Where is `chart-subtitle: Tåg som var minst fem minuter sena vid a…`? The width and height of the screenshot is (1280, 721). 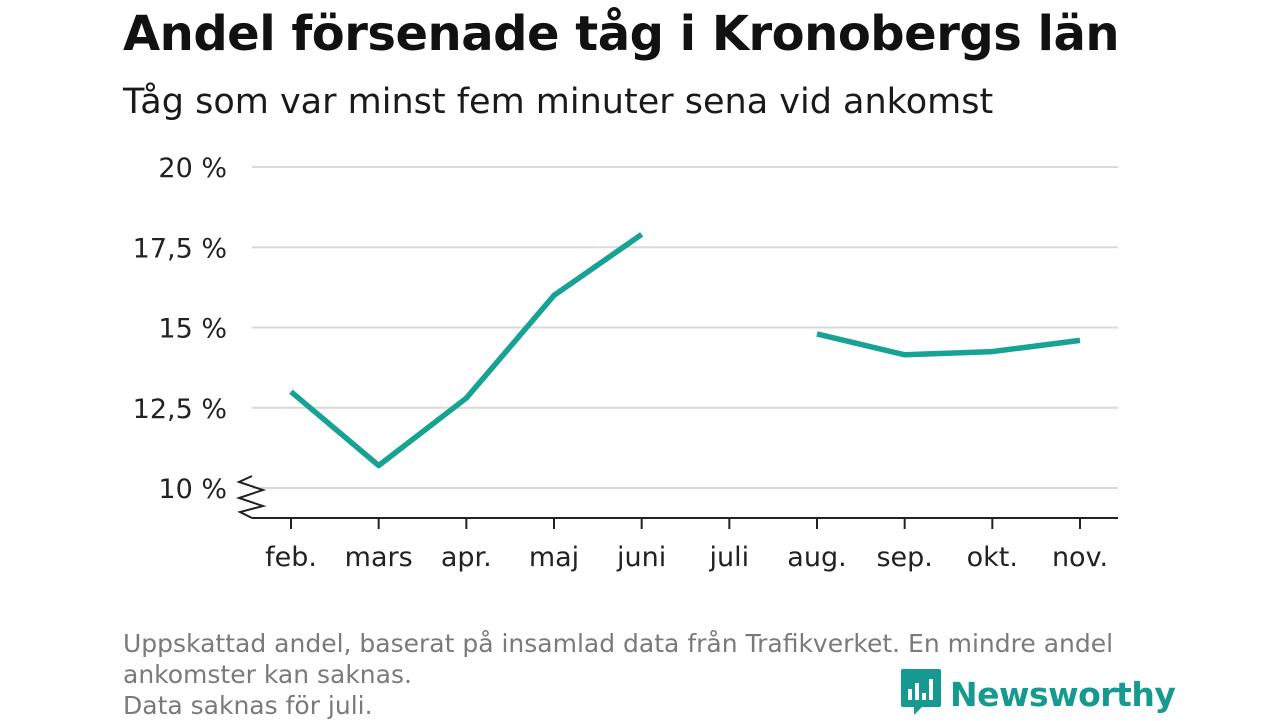 chart-subtitle: Tåg som var minst fem minuter sena vid a… is located at coordinates (558, 102).